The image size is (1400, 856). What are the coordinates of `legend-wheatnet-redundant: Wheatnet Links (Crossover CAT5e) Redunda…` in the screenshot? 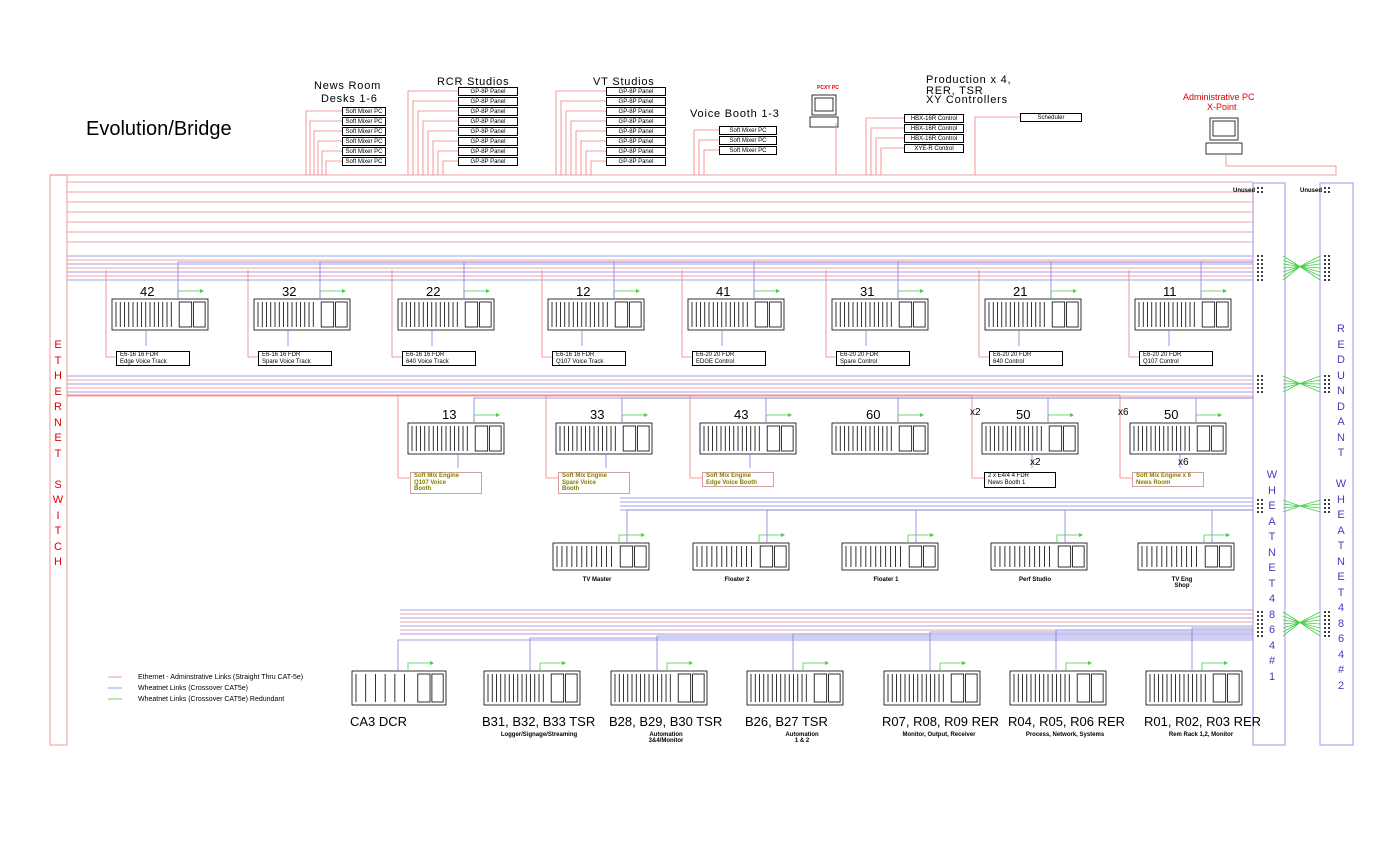 It's located at (211, 699).